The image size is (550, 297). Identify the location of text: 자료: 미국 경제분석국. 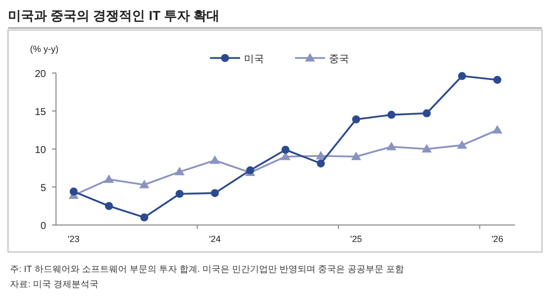
(54, 284).